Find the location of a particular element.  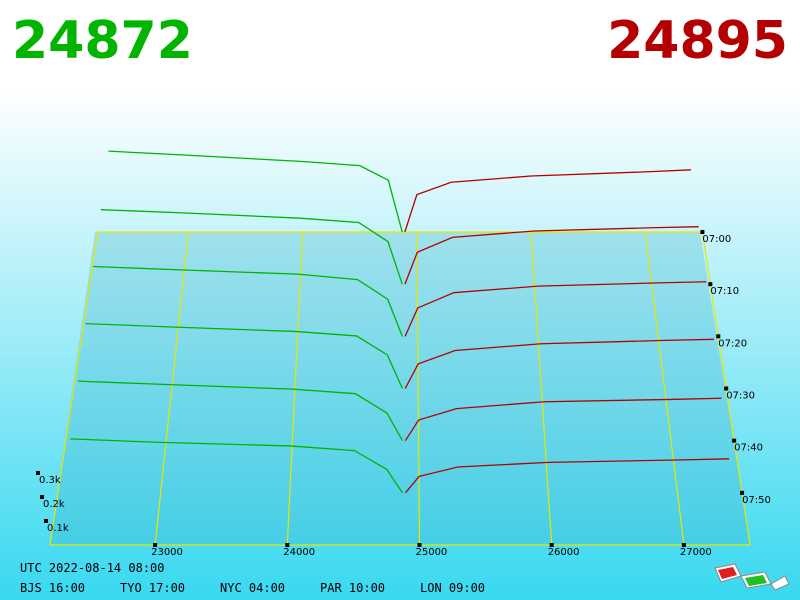

time-label: 07:40 is located at coordinates (748, 448).